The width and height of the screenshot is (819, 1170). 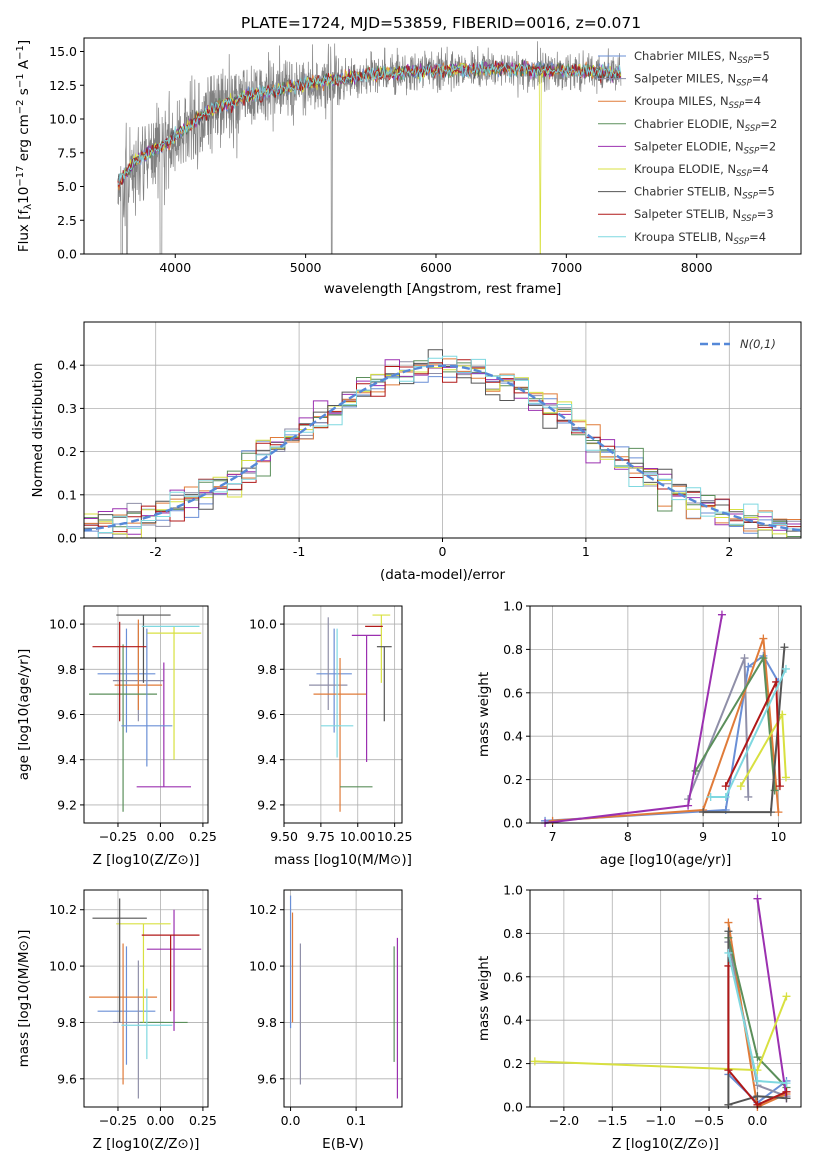 I want to click on x-tick-label: 5000, so click(x=306, y=267).